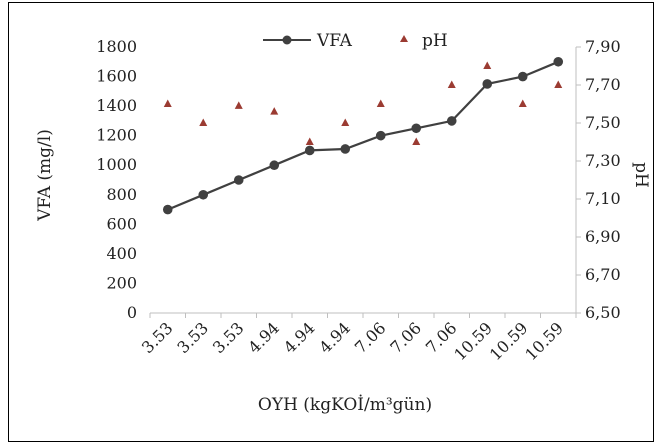  I want to click on legend-vfa-marker, so click(287, 40).